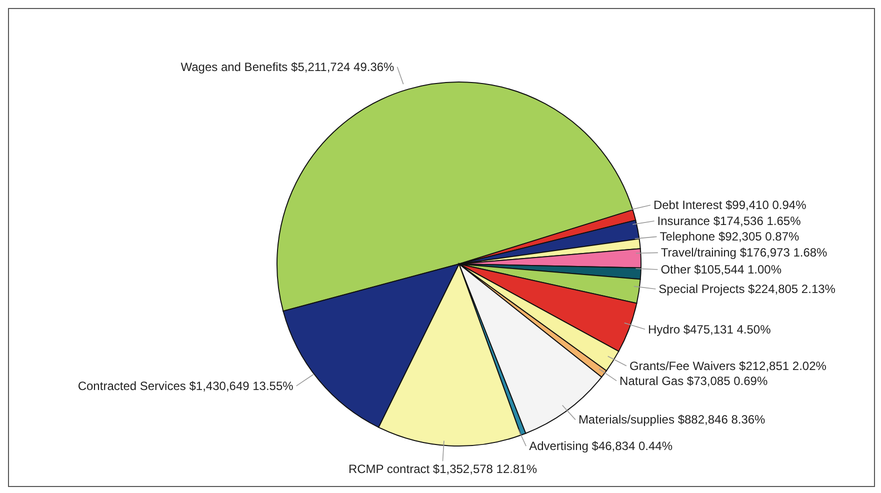 The height and width of the screenshot is (493, 881). I want to click on data-label: $1,430,649 13.55%, so click(241, 385).